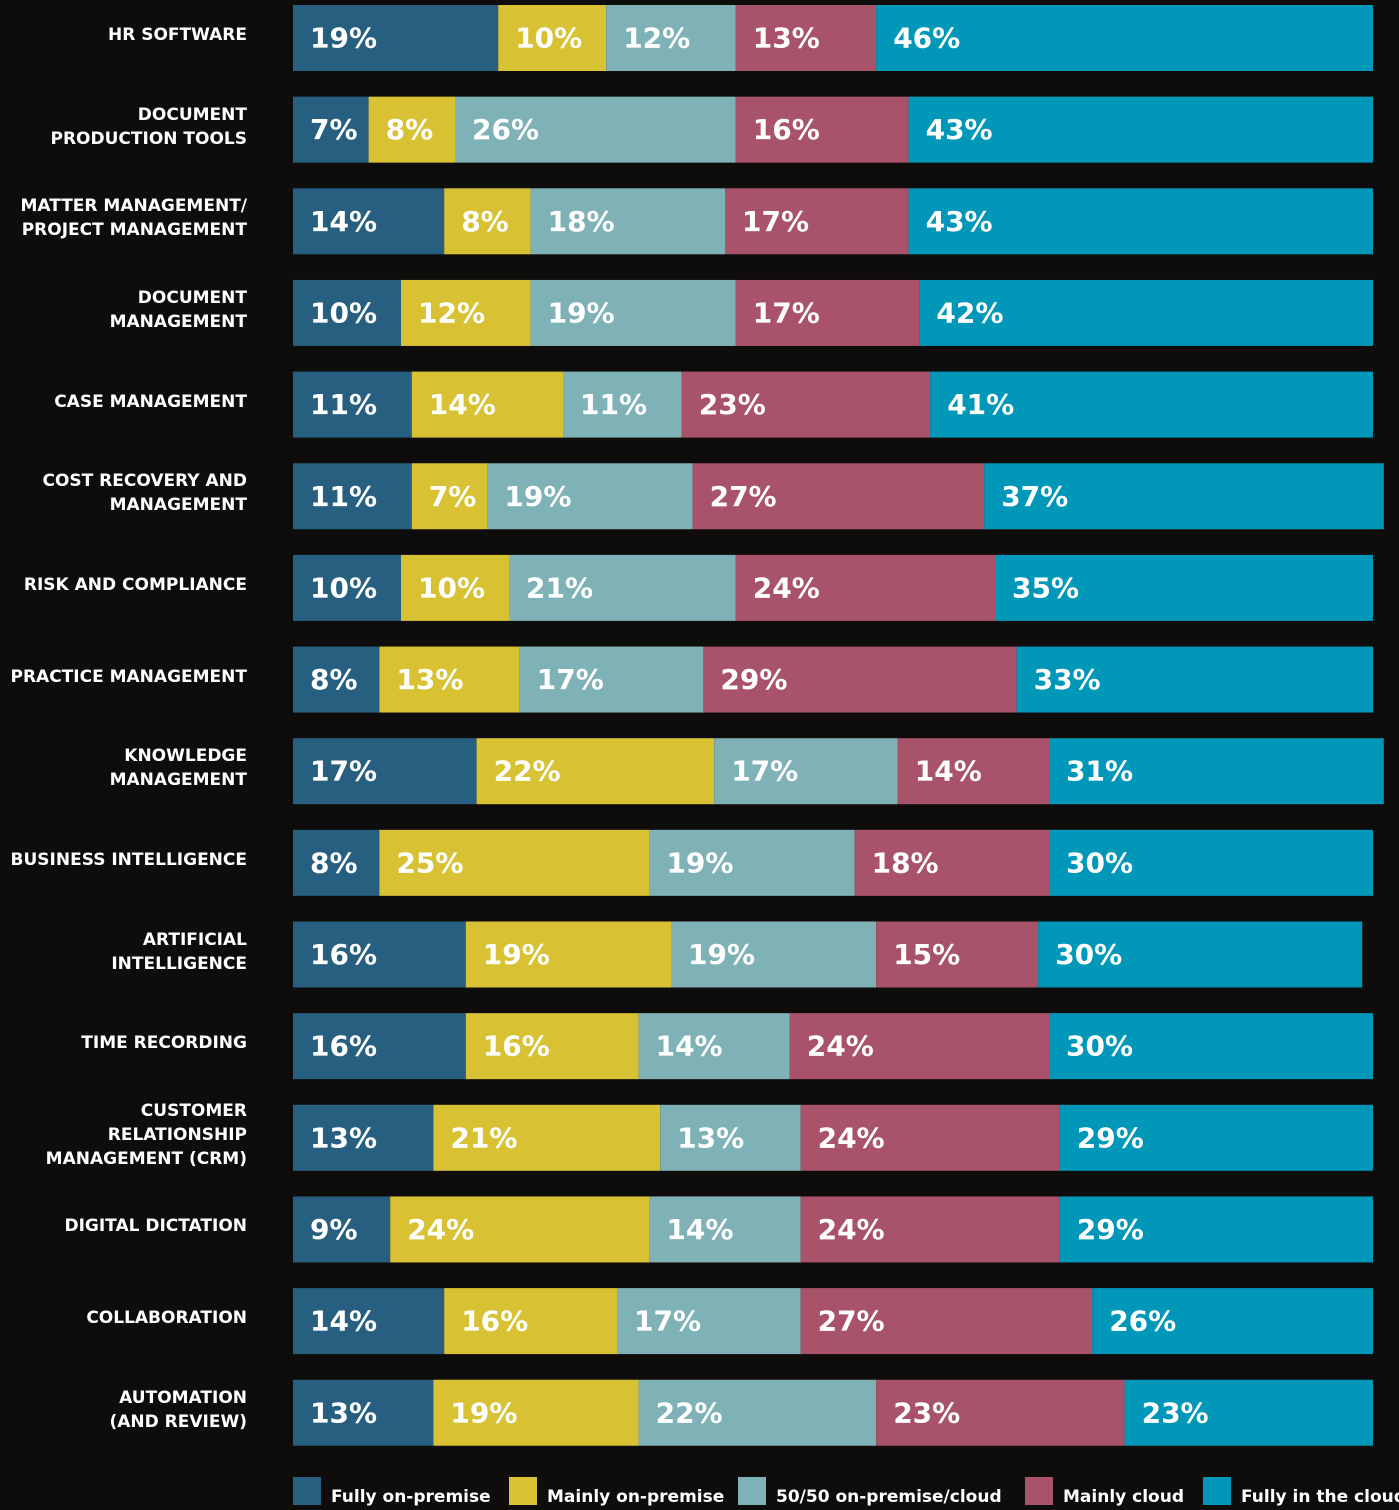  I want to click on category-label: HR SOFTWARE, so click(177, 35).